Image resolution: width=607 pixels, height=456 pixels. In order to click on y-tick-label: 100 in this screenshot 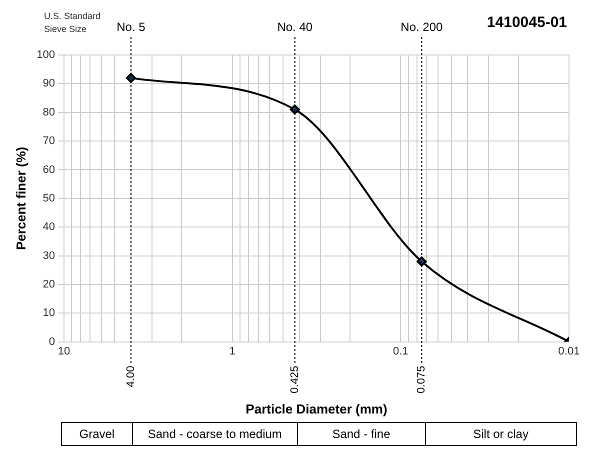, I will do `click(45, 55)`.